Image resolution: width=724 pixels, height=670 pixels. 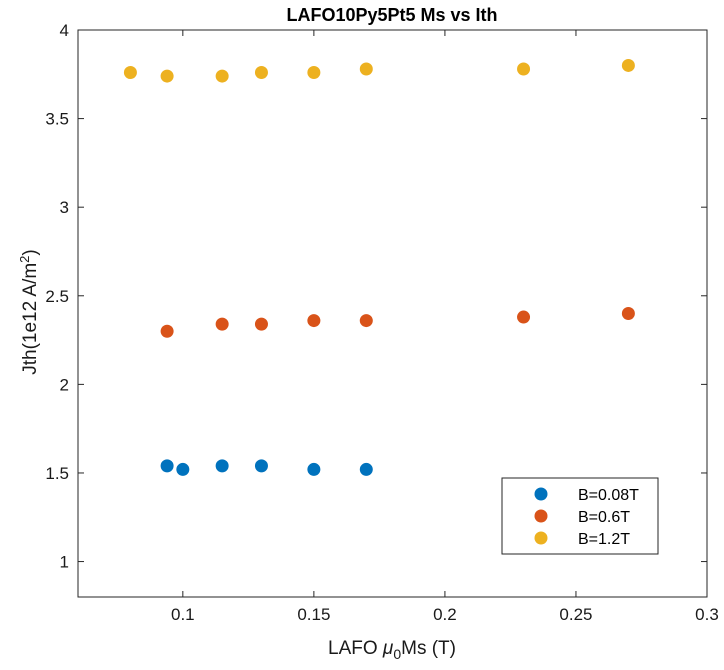 What do you see at coordinates (64, 384) in the screenshot?
I see `y-tick-label: 2` at bounding box center [64, 384].